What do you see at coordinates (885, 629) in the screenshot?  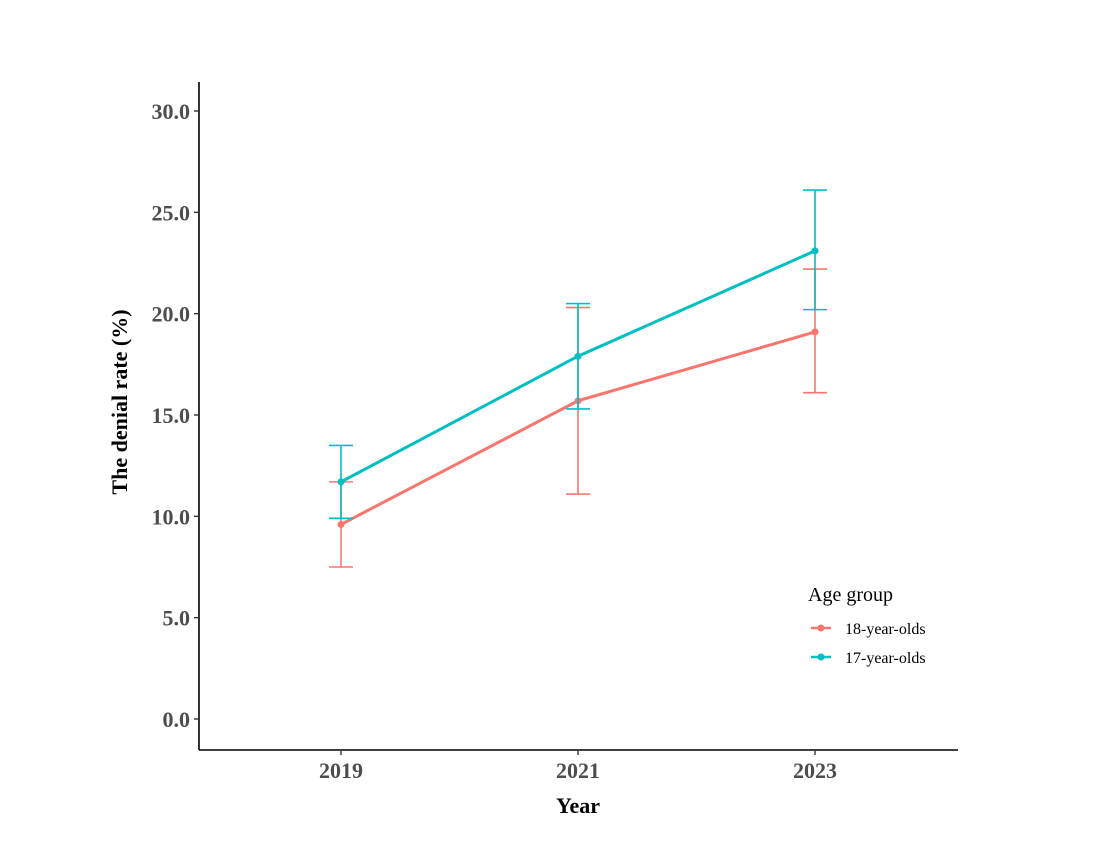 I see `legend-label: 18-year-olds` at bounding box center [885, 629].